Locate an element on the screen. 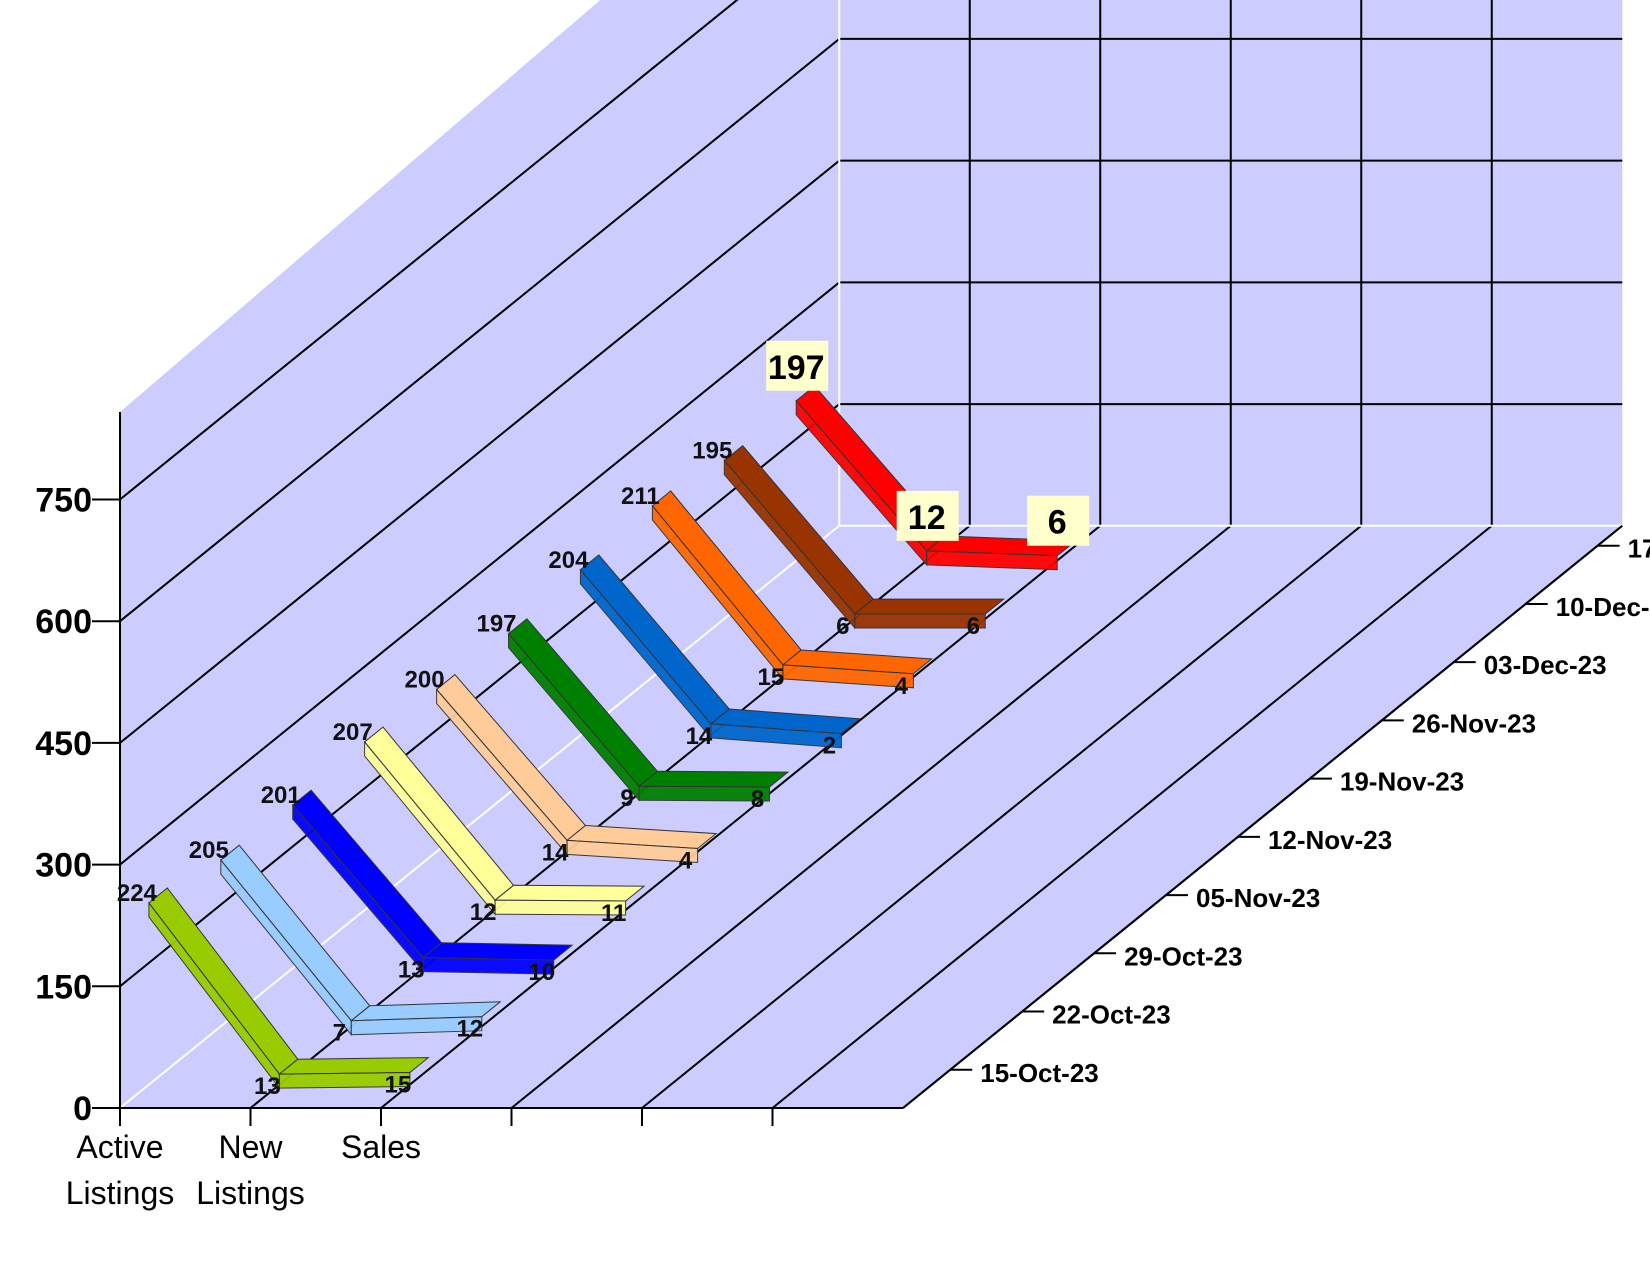  data-label: 11 is located at coordinates (613, 913).